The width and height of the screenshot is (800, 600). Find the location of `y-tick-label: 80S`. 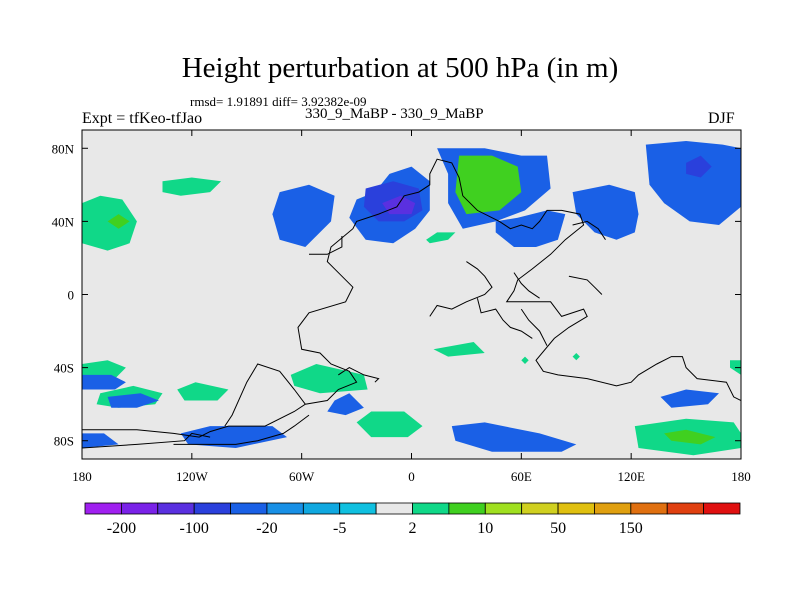

y-tick-label: 80S is located at coordinates (64, 441).